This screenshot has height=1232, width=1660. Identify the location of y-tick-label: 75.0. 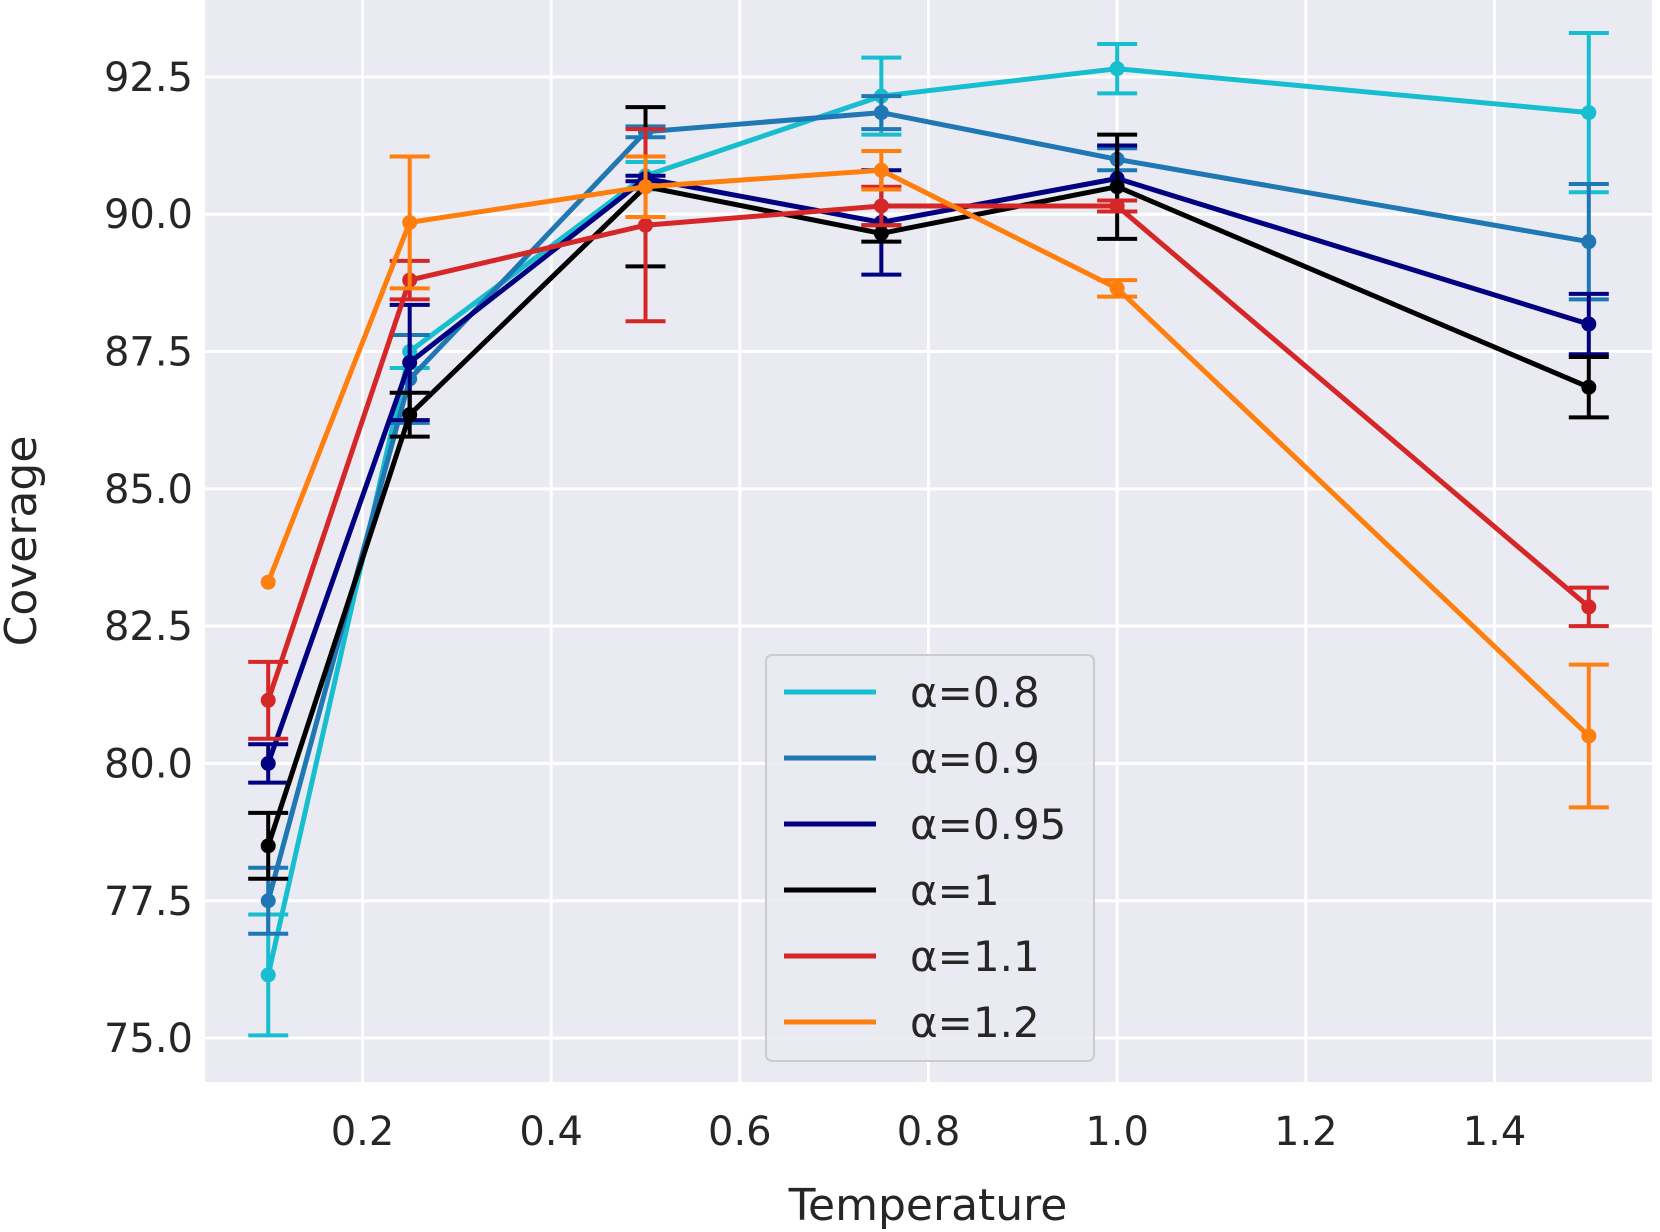
(148, 1039).